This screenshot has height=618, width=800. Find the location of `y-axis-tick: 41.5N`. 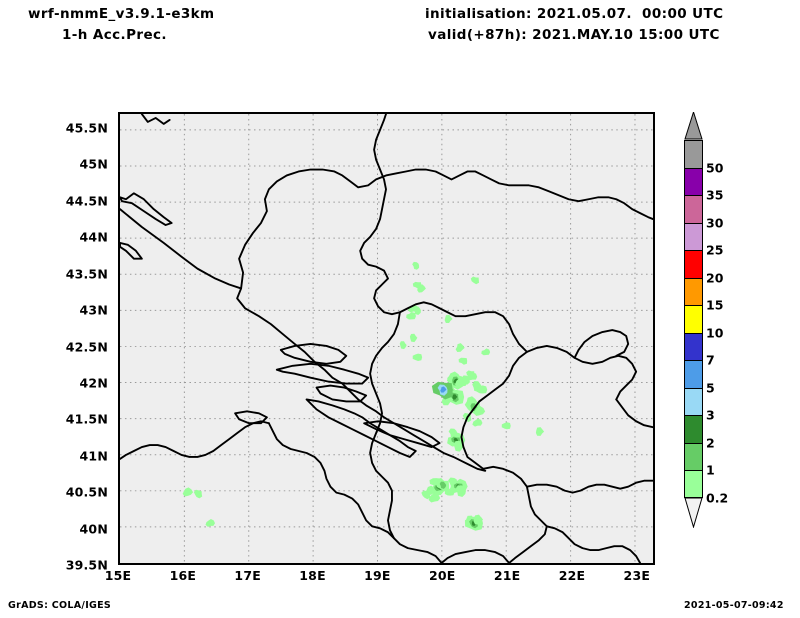

y-axis-tick: 41.5N is located at coordinates (86, 419).